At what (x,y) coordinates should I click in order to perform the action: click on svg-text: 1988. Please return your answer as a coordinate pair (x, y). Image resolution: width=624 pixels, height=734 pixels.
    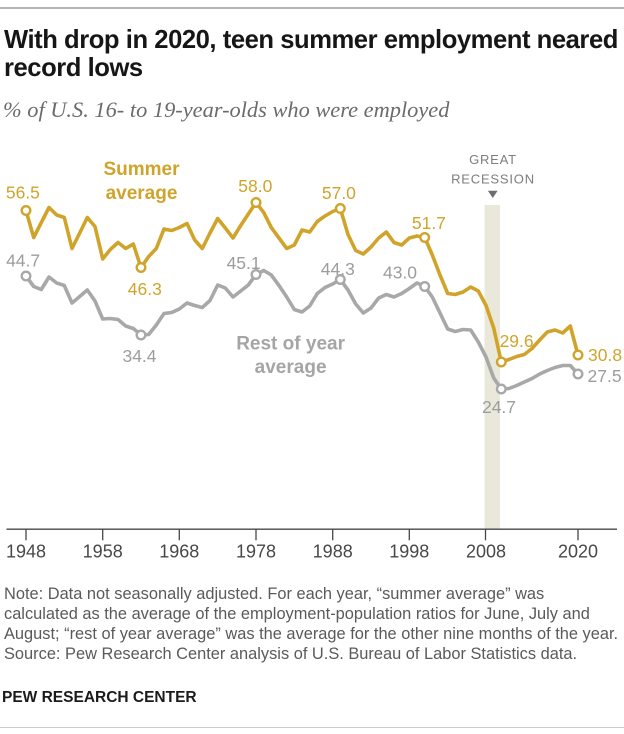
    Looking at the image, I should click on (333, 552).